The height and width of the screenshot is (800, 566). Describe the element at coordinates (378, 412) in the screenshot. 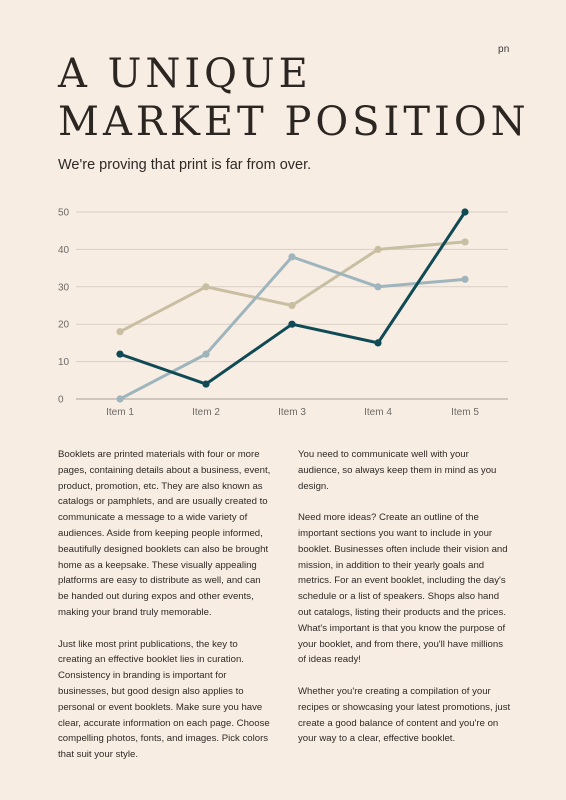

I see `x-tick-label: Item 4` at that location.